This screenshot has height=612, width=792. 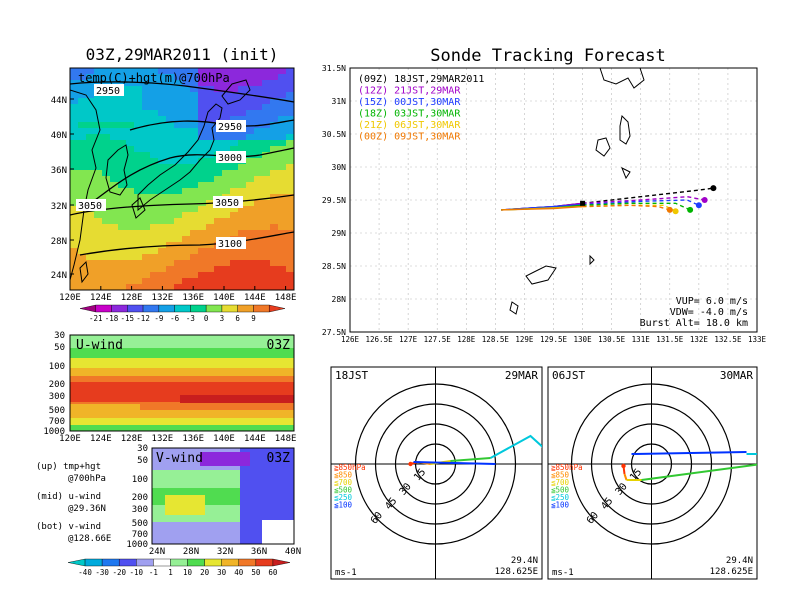 I want to click on hodo-trace, so click(x=470, y=459).